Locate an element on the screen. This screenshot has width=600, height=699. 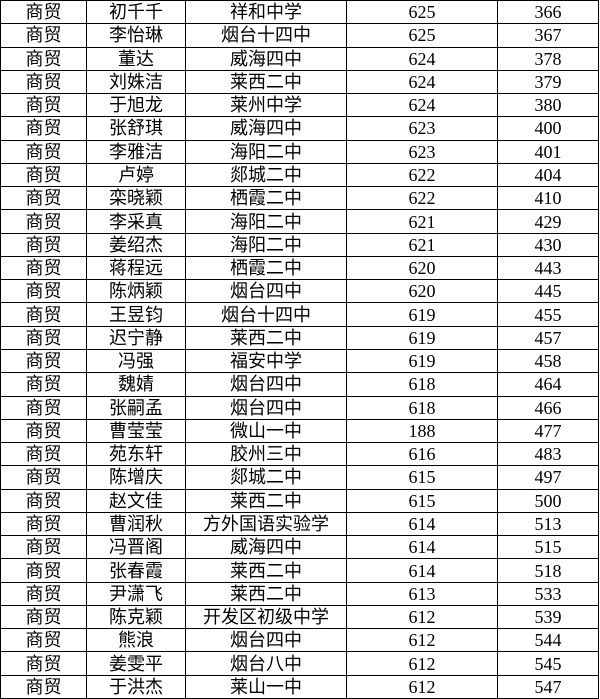
cell-school: 莱州中学 is located at coordinates (266, 105).